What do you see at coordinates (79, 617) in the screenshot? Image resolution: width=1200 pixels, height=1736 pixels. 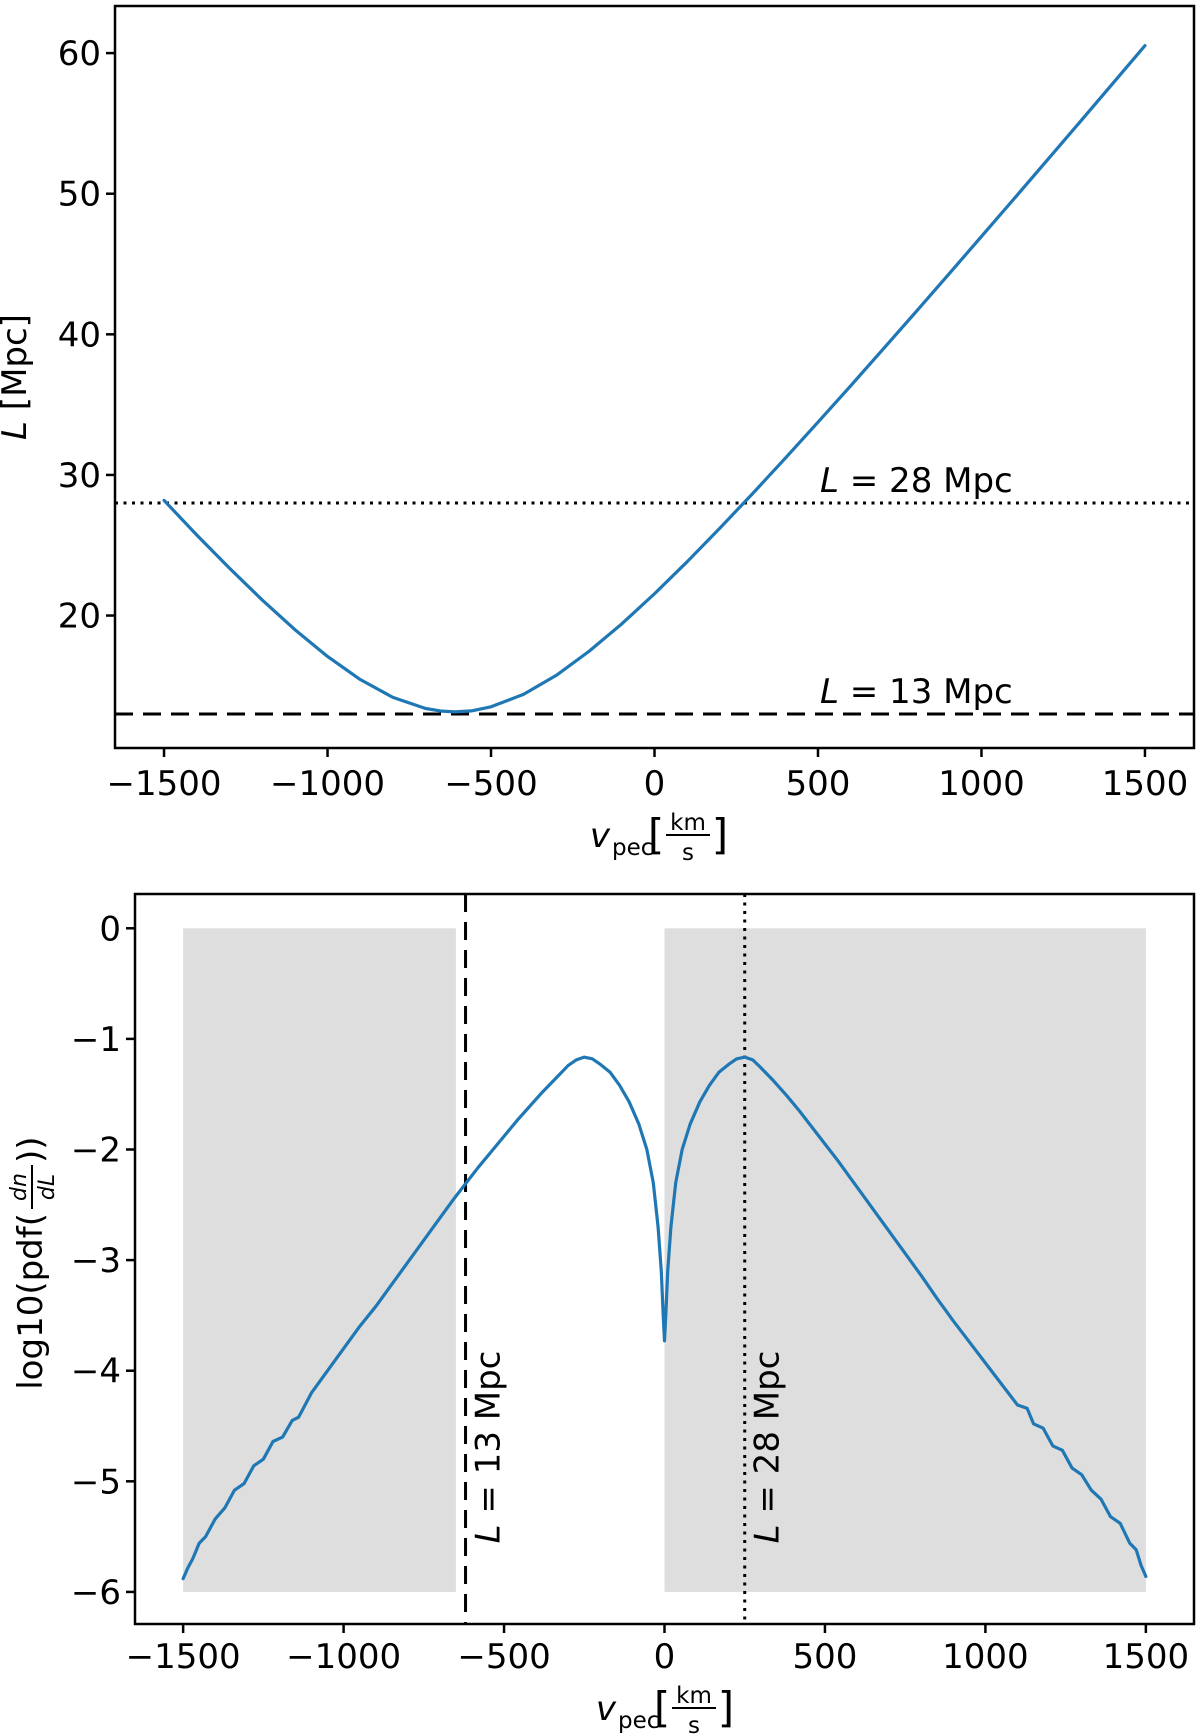 I see `y-tick-label-top: 20` at bounding box center [79, 617].